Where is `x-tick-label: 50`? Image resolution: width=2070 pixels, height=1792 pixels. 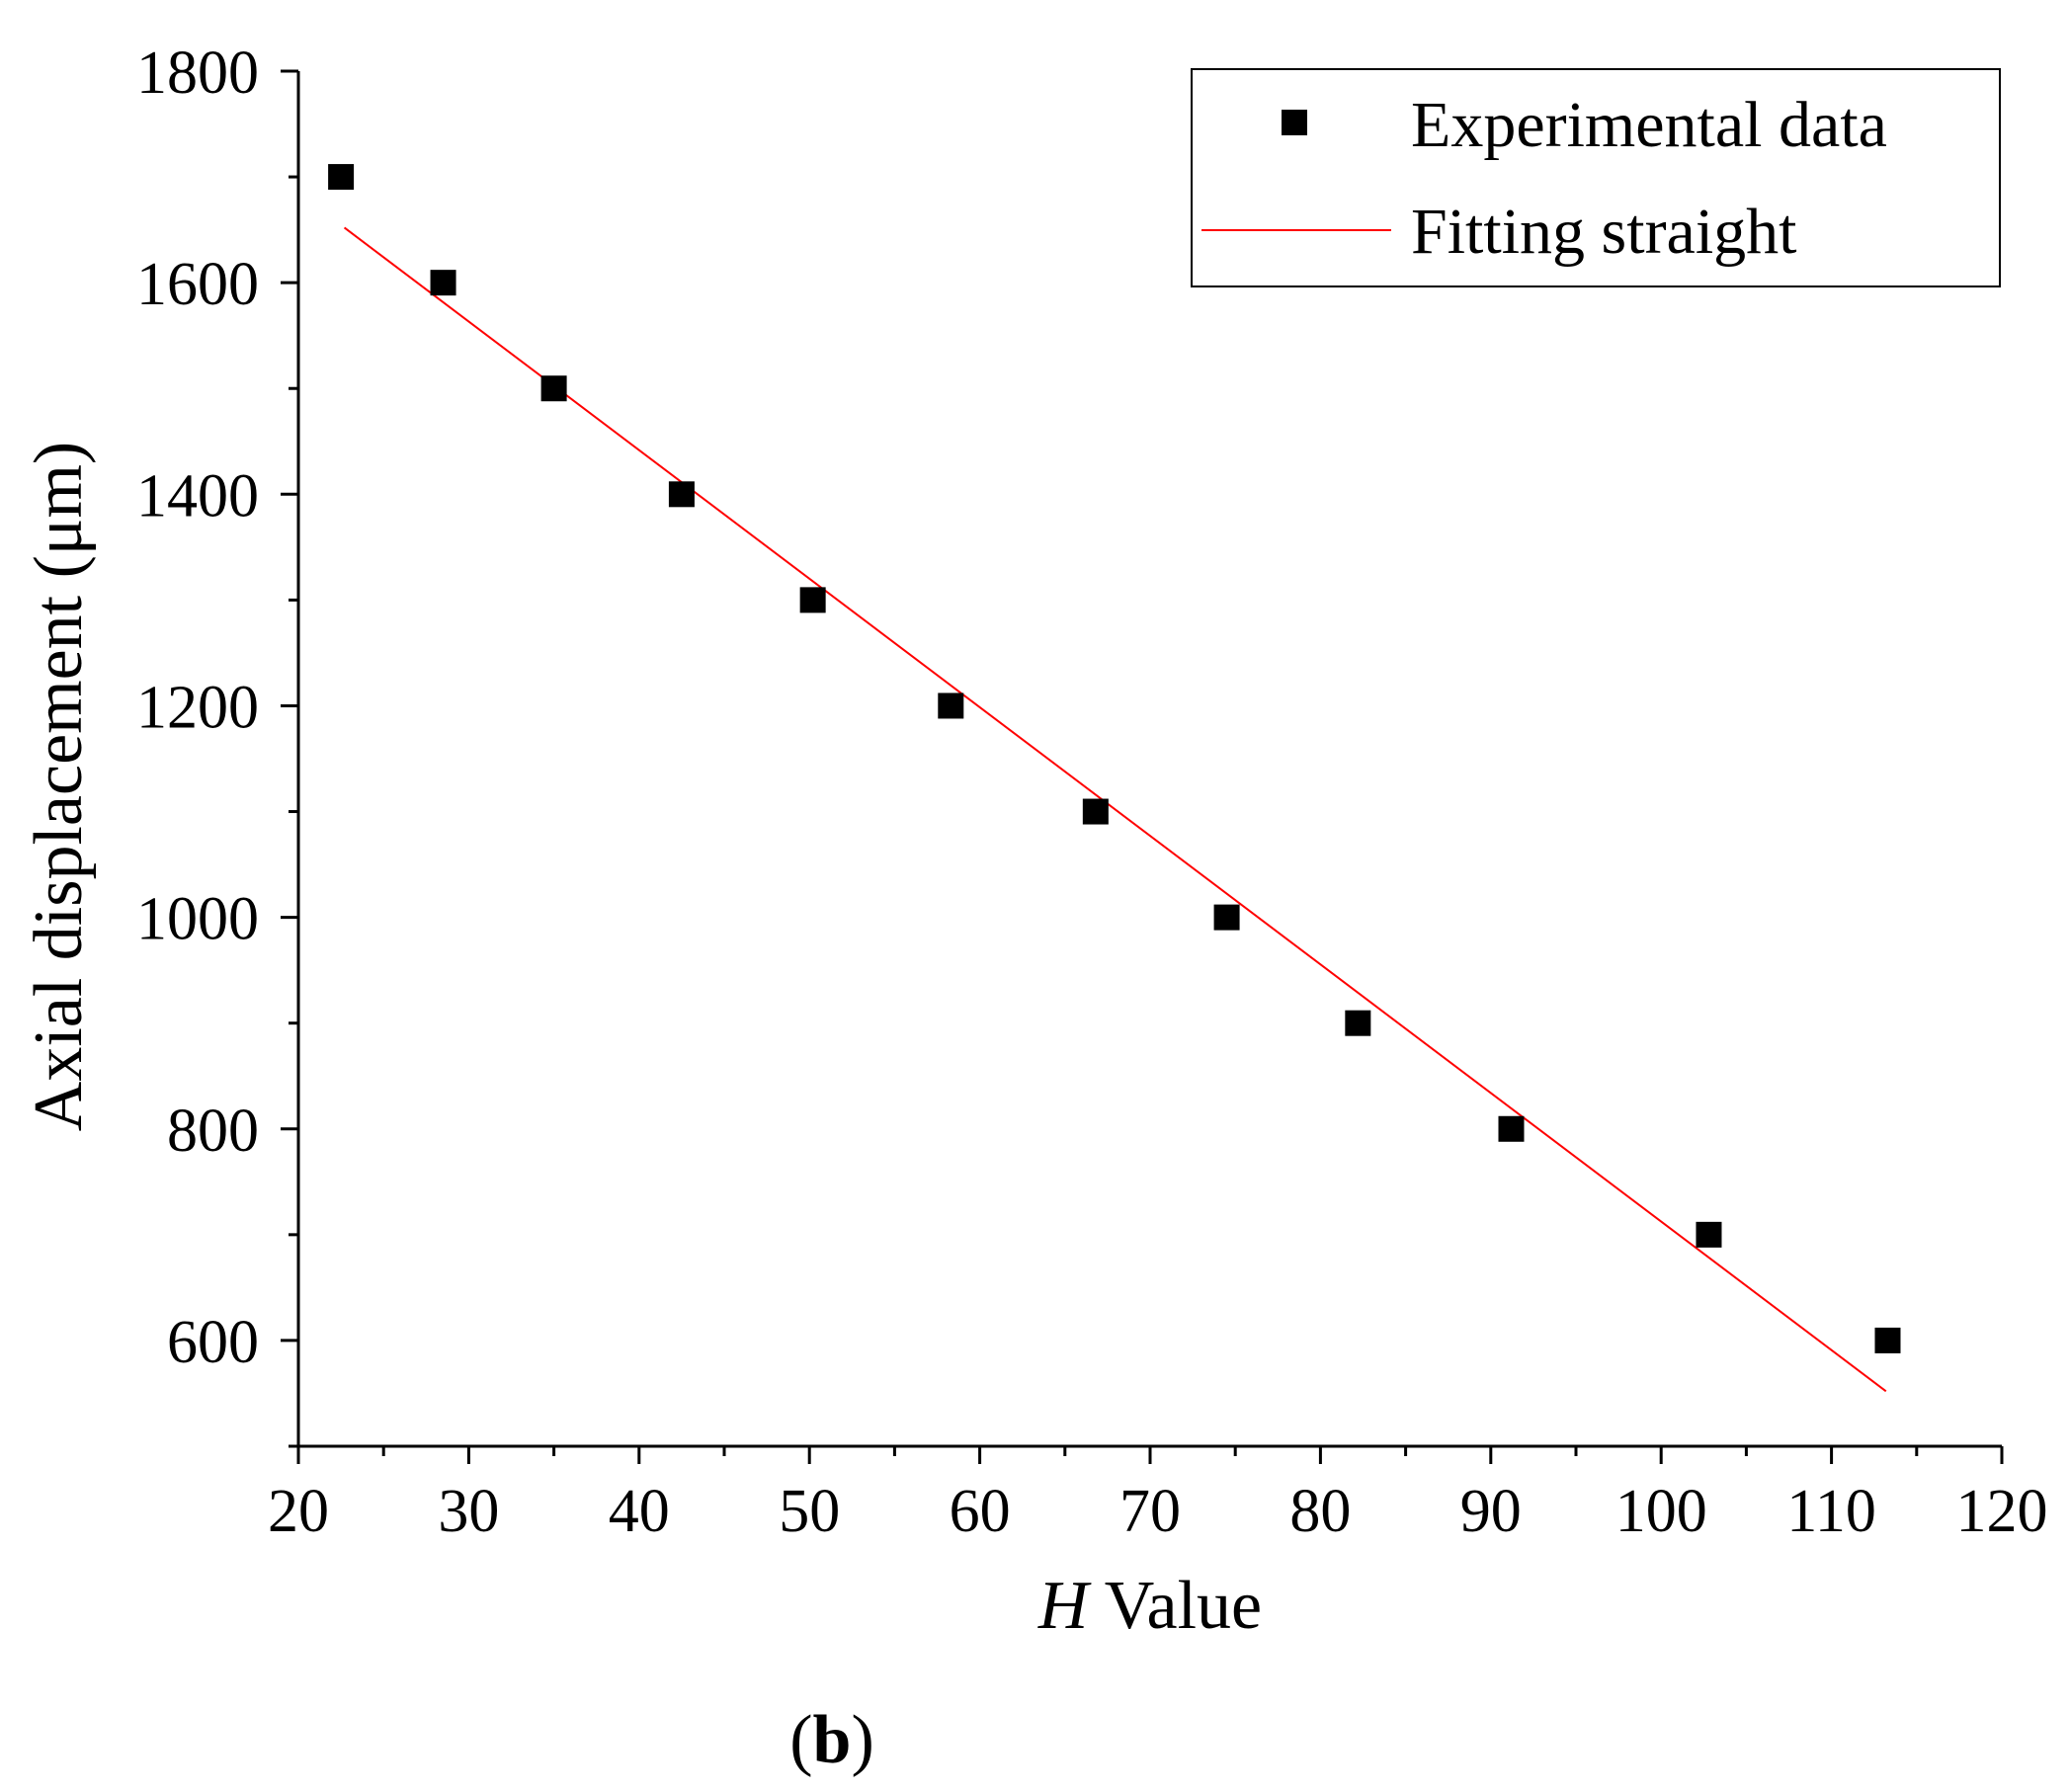
x-tick-label: 50 is located at coordinates (809, 1511).